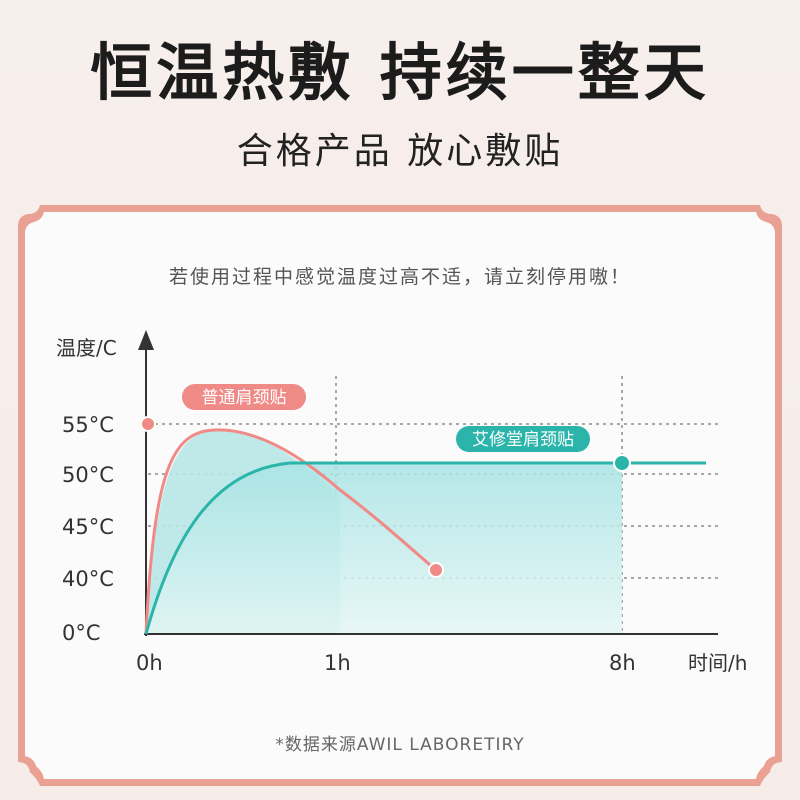 This screenshot has width=800, height=800. What do you see at coordinates (622, 663) in the screenshot?
I see `x-tick-8h: 8h` at bounding box center [622, 663].